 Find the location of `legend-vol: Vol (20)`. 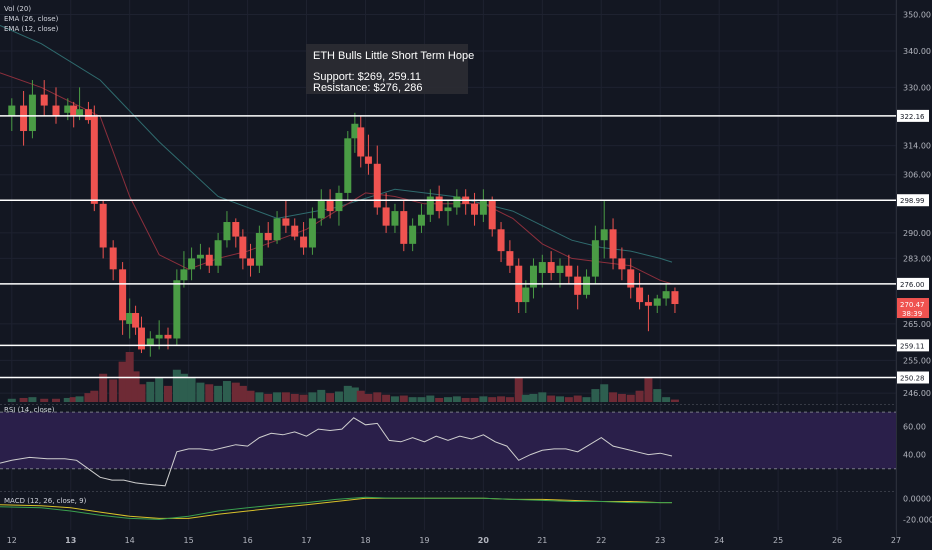

legend-vol: Vol (20) is located at coordinates (17, 9).